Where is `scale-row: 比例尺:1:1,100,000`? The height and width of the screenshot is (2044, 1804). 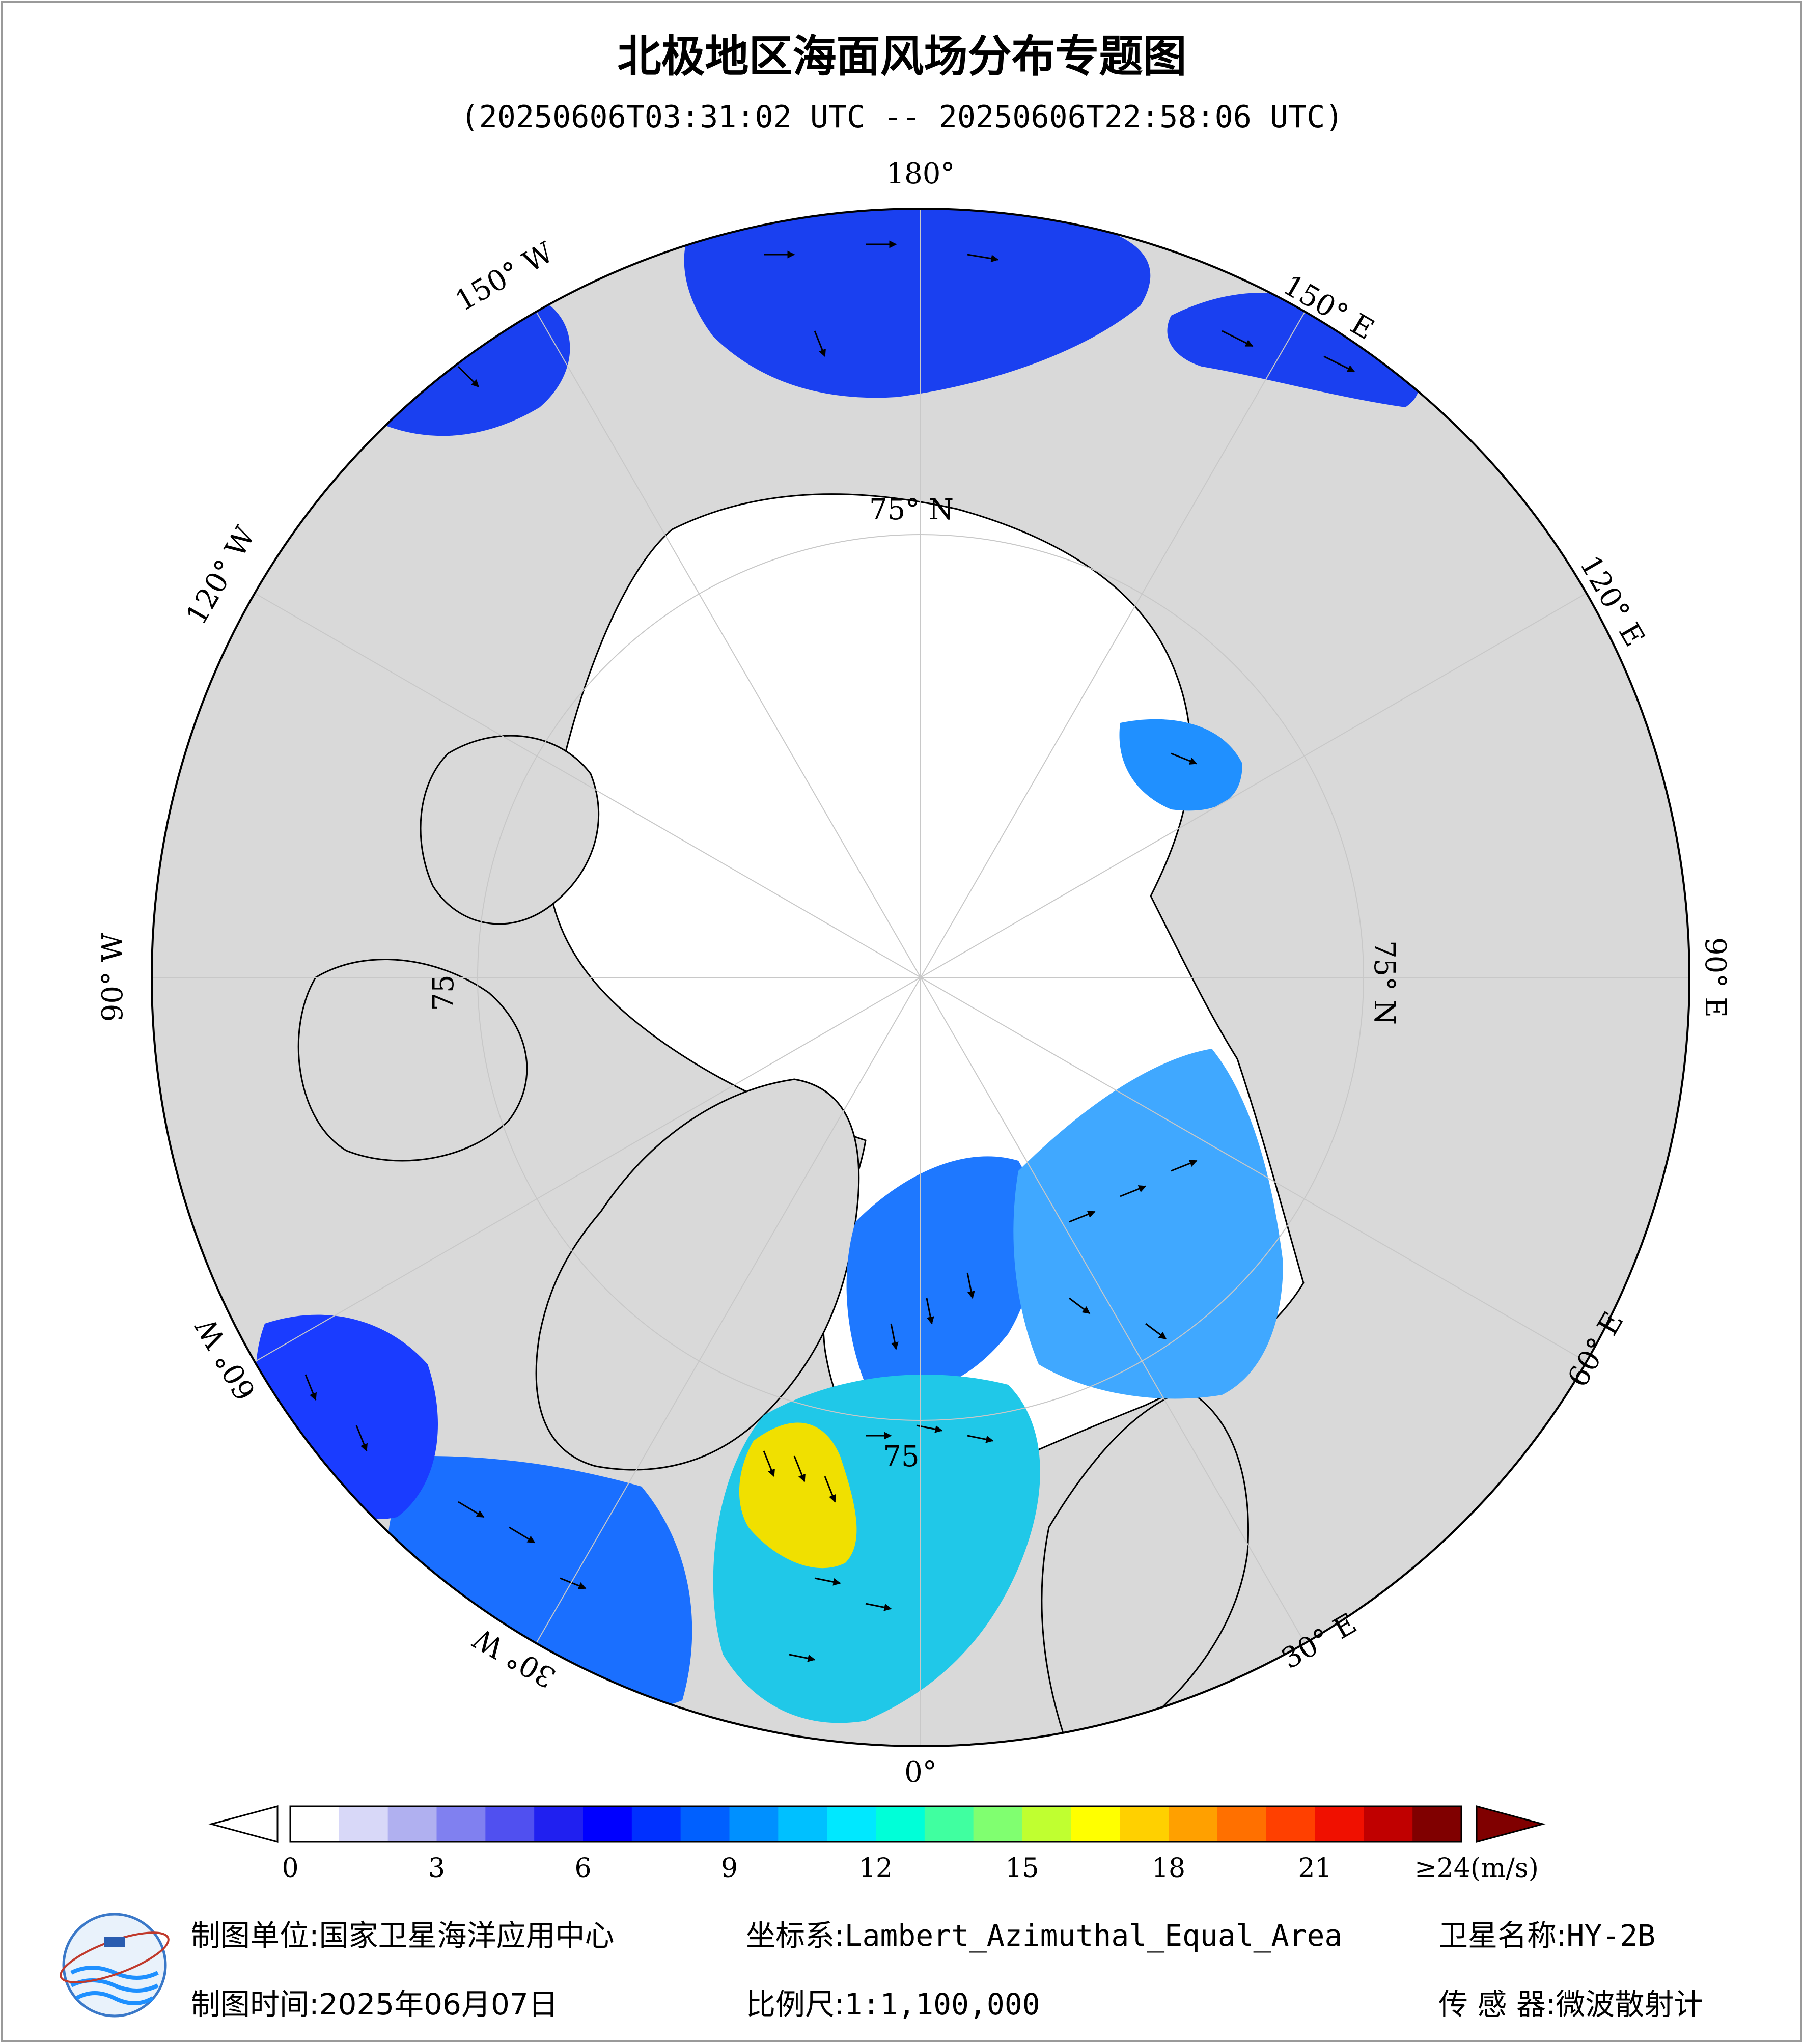 scale-row: 比例尺:1:1,100,000 is located at coordinates (893, 2001).